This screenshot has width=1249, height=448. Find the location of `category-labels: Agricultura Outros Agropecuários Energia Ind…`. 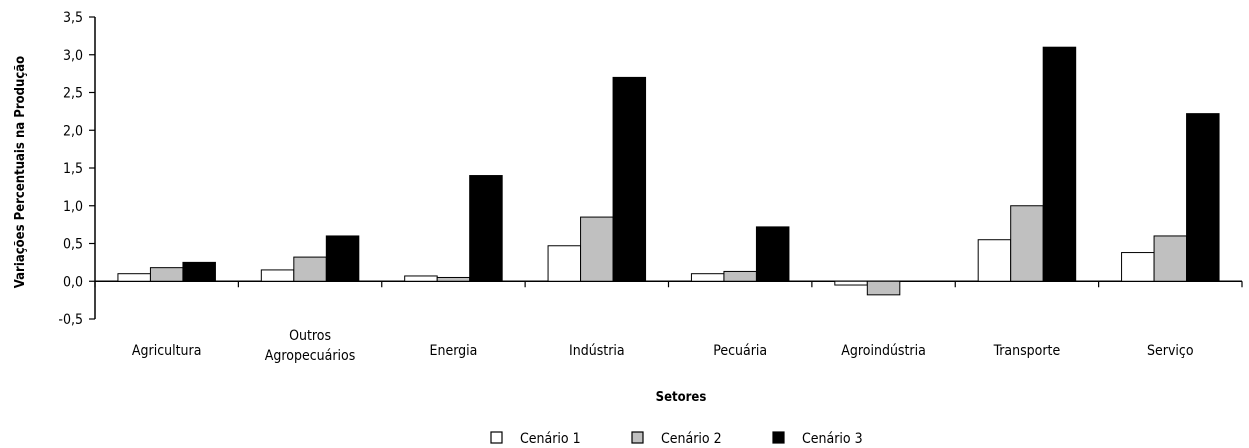

category-labels: Agricultura Outros Agropecuários Energia Ind… is located at coordinates (663, 346).